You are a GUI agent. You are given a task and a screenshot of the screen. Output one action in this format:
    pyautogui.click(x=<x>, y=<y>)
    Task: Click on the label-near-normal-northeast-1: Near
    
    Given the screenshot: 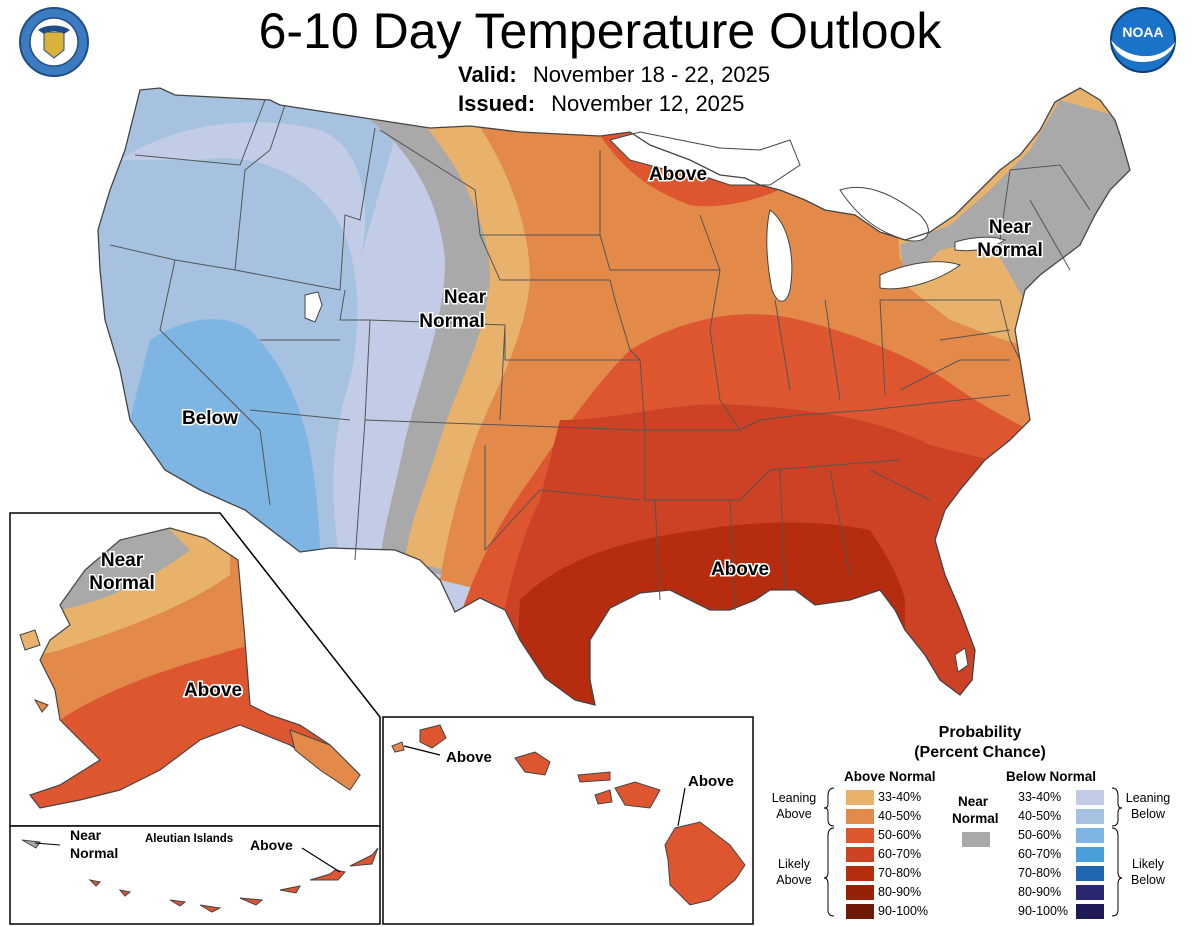 What is the action you would take?
    pyautogui.click(x=1010, y=227)
    